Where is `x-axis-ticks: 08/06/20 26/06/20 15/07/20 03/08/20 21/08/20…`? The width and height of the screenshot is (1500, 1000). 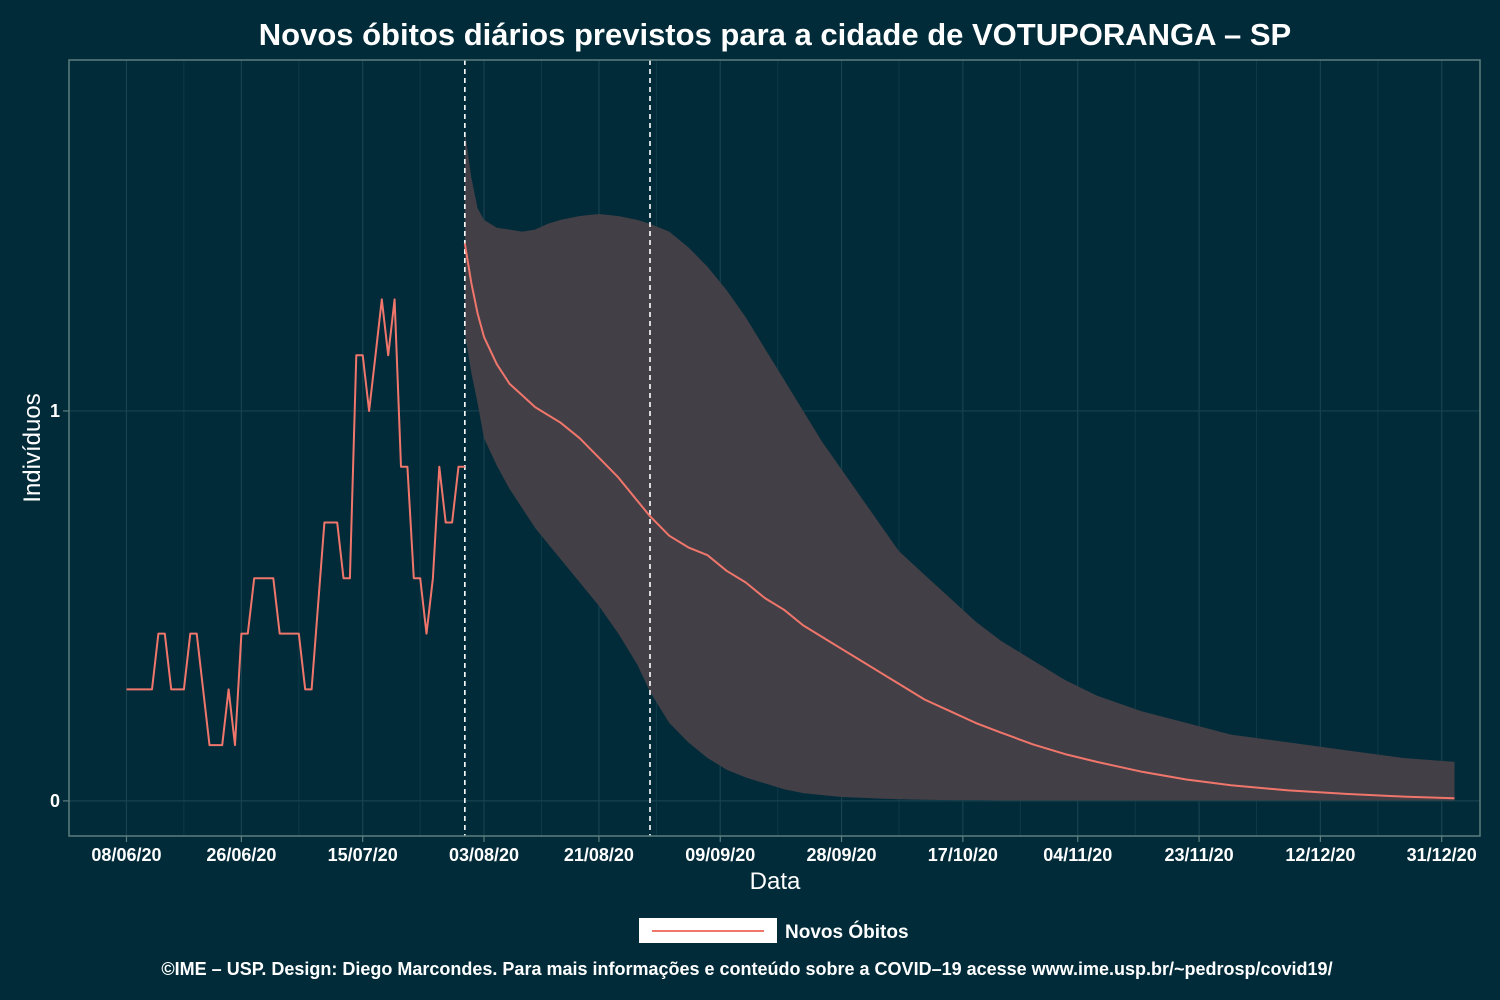 x-axis-ticks: 08/06/20 26/06/20 15/07/20 03/08/20 21/08/20… is located at coordinates (784, 850).